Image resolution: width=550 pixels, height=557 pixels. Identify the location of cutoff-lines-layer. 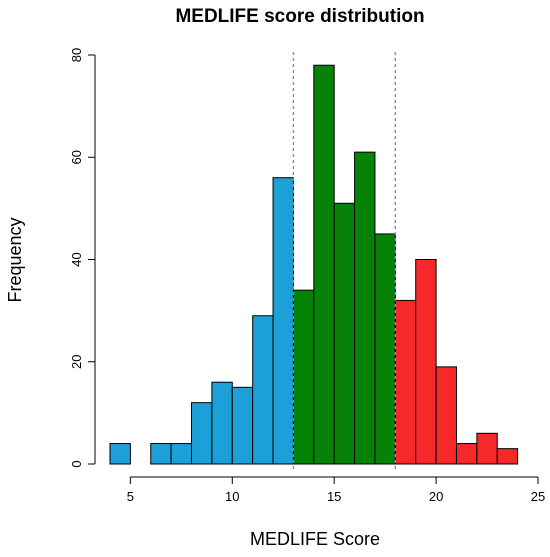
(344, 261).